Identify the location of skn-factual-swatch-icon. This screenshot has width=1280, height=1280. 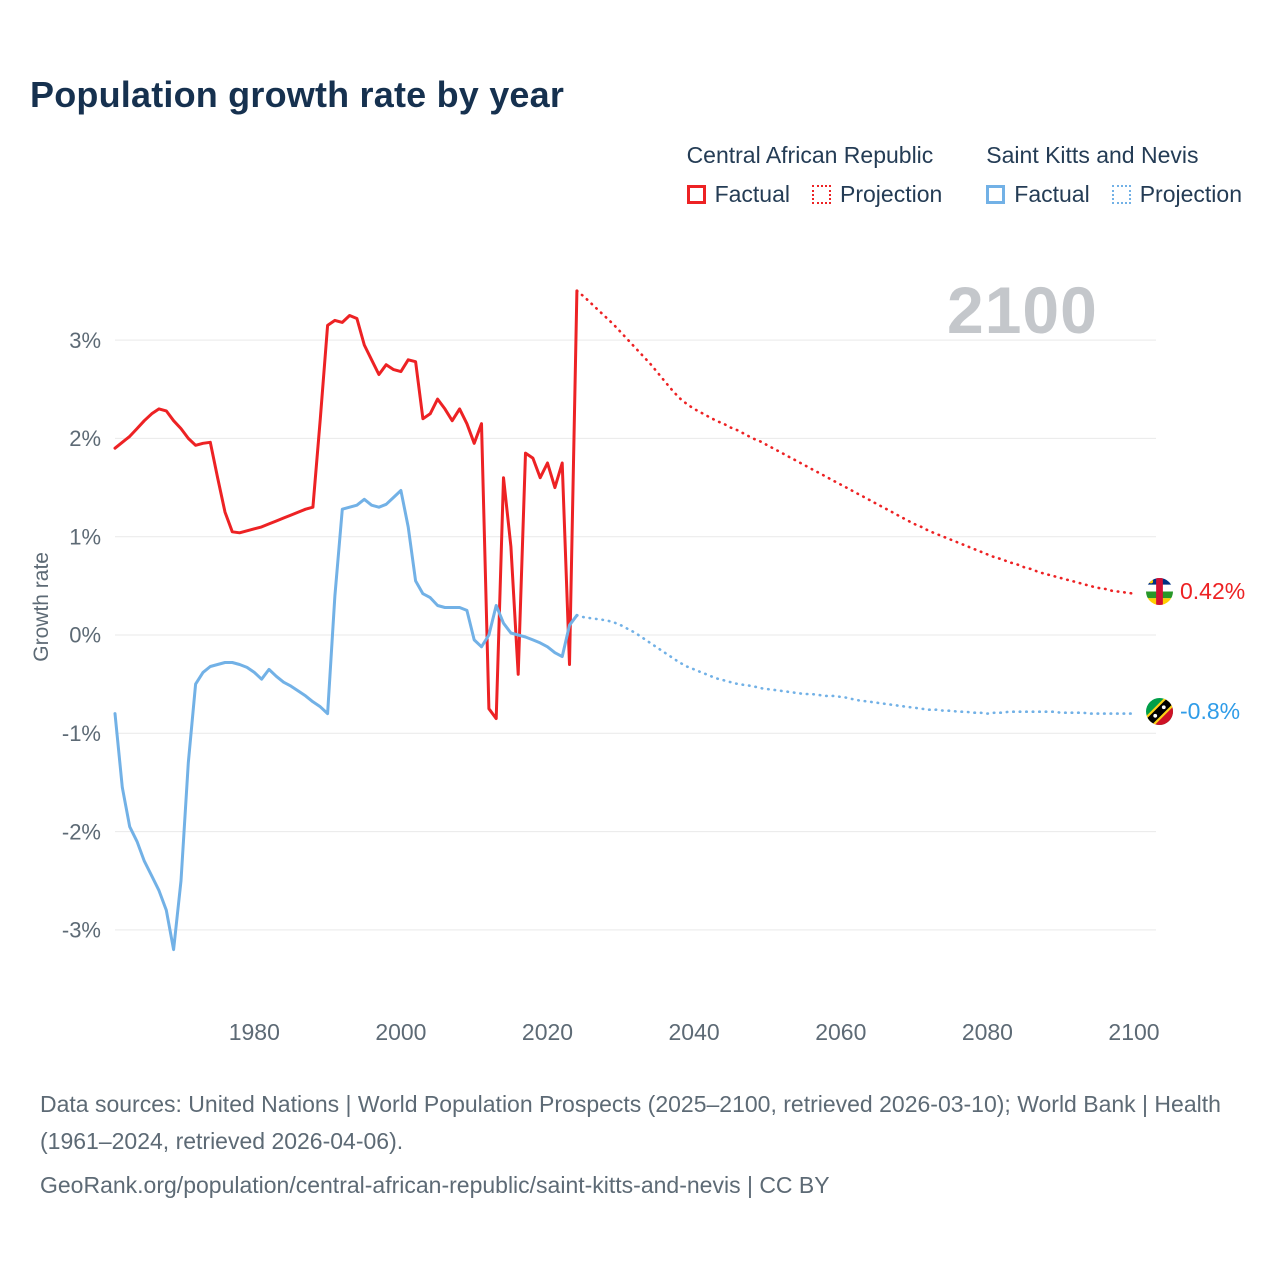
(996, 194).